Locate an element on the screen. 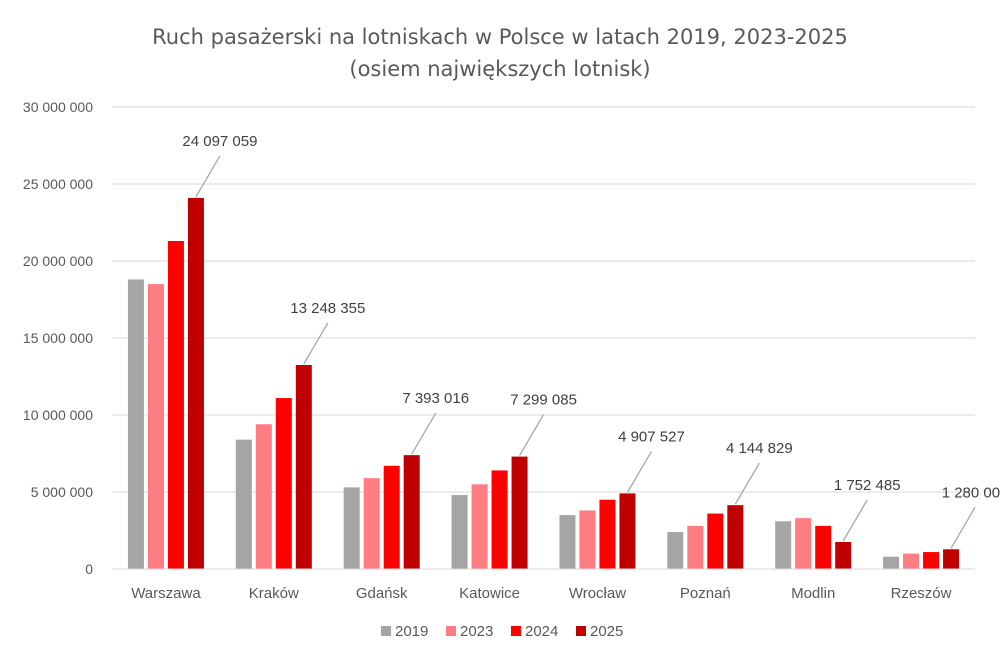 The width and height of the screenshot is (1000, 661). legend-swatch-2024 is located at coordinates (516, 631).